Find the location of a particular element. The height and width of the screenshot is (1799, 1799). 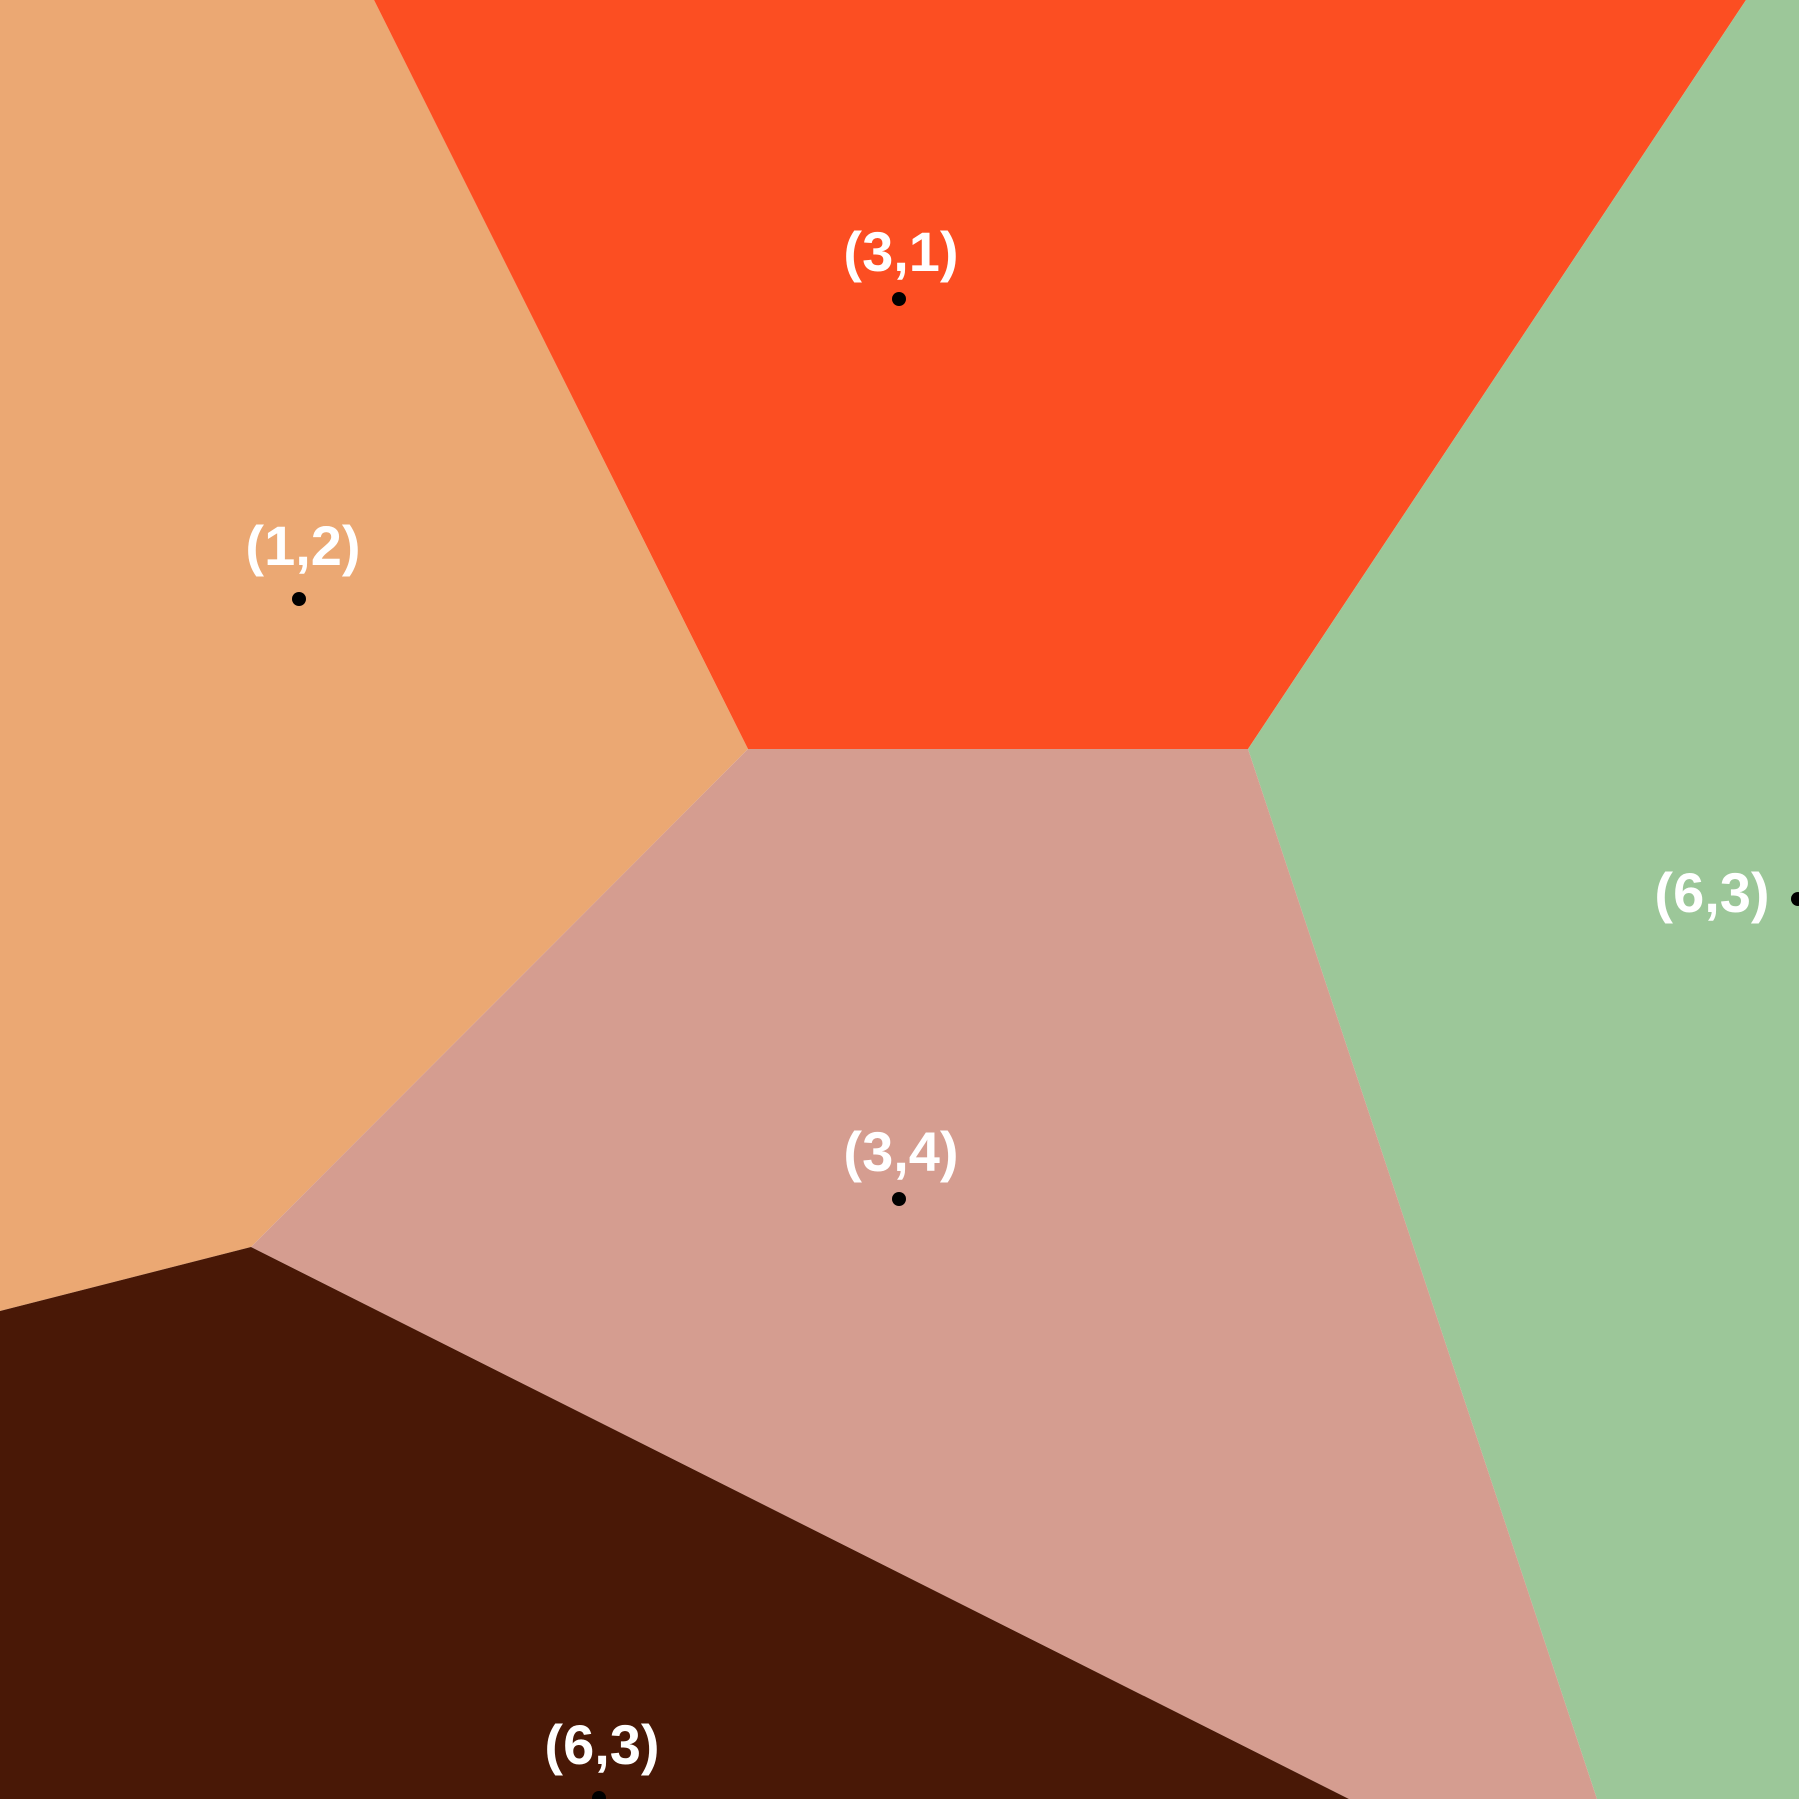

site-label: (3,1) is located at coordinates (900, 251).